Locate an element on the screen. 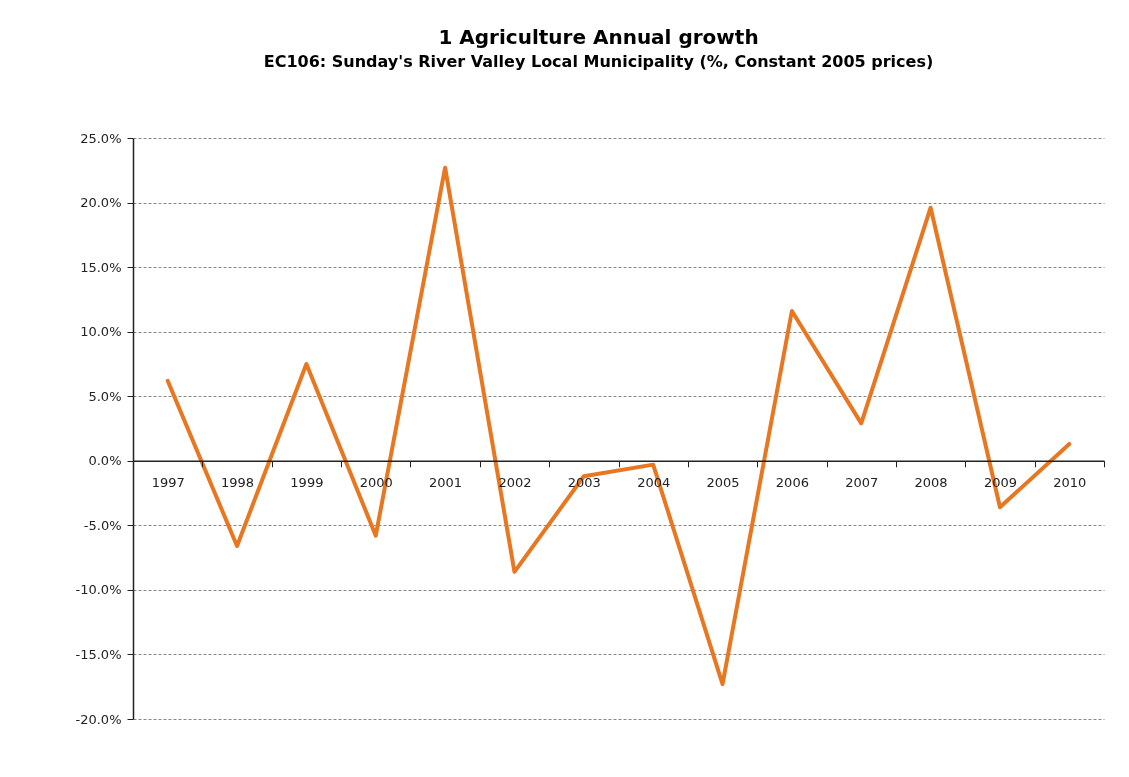 The width and height of the screenshot is (1129, 777). y-tick-label: 15.0% is located at coordinates (101, 267).